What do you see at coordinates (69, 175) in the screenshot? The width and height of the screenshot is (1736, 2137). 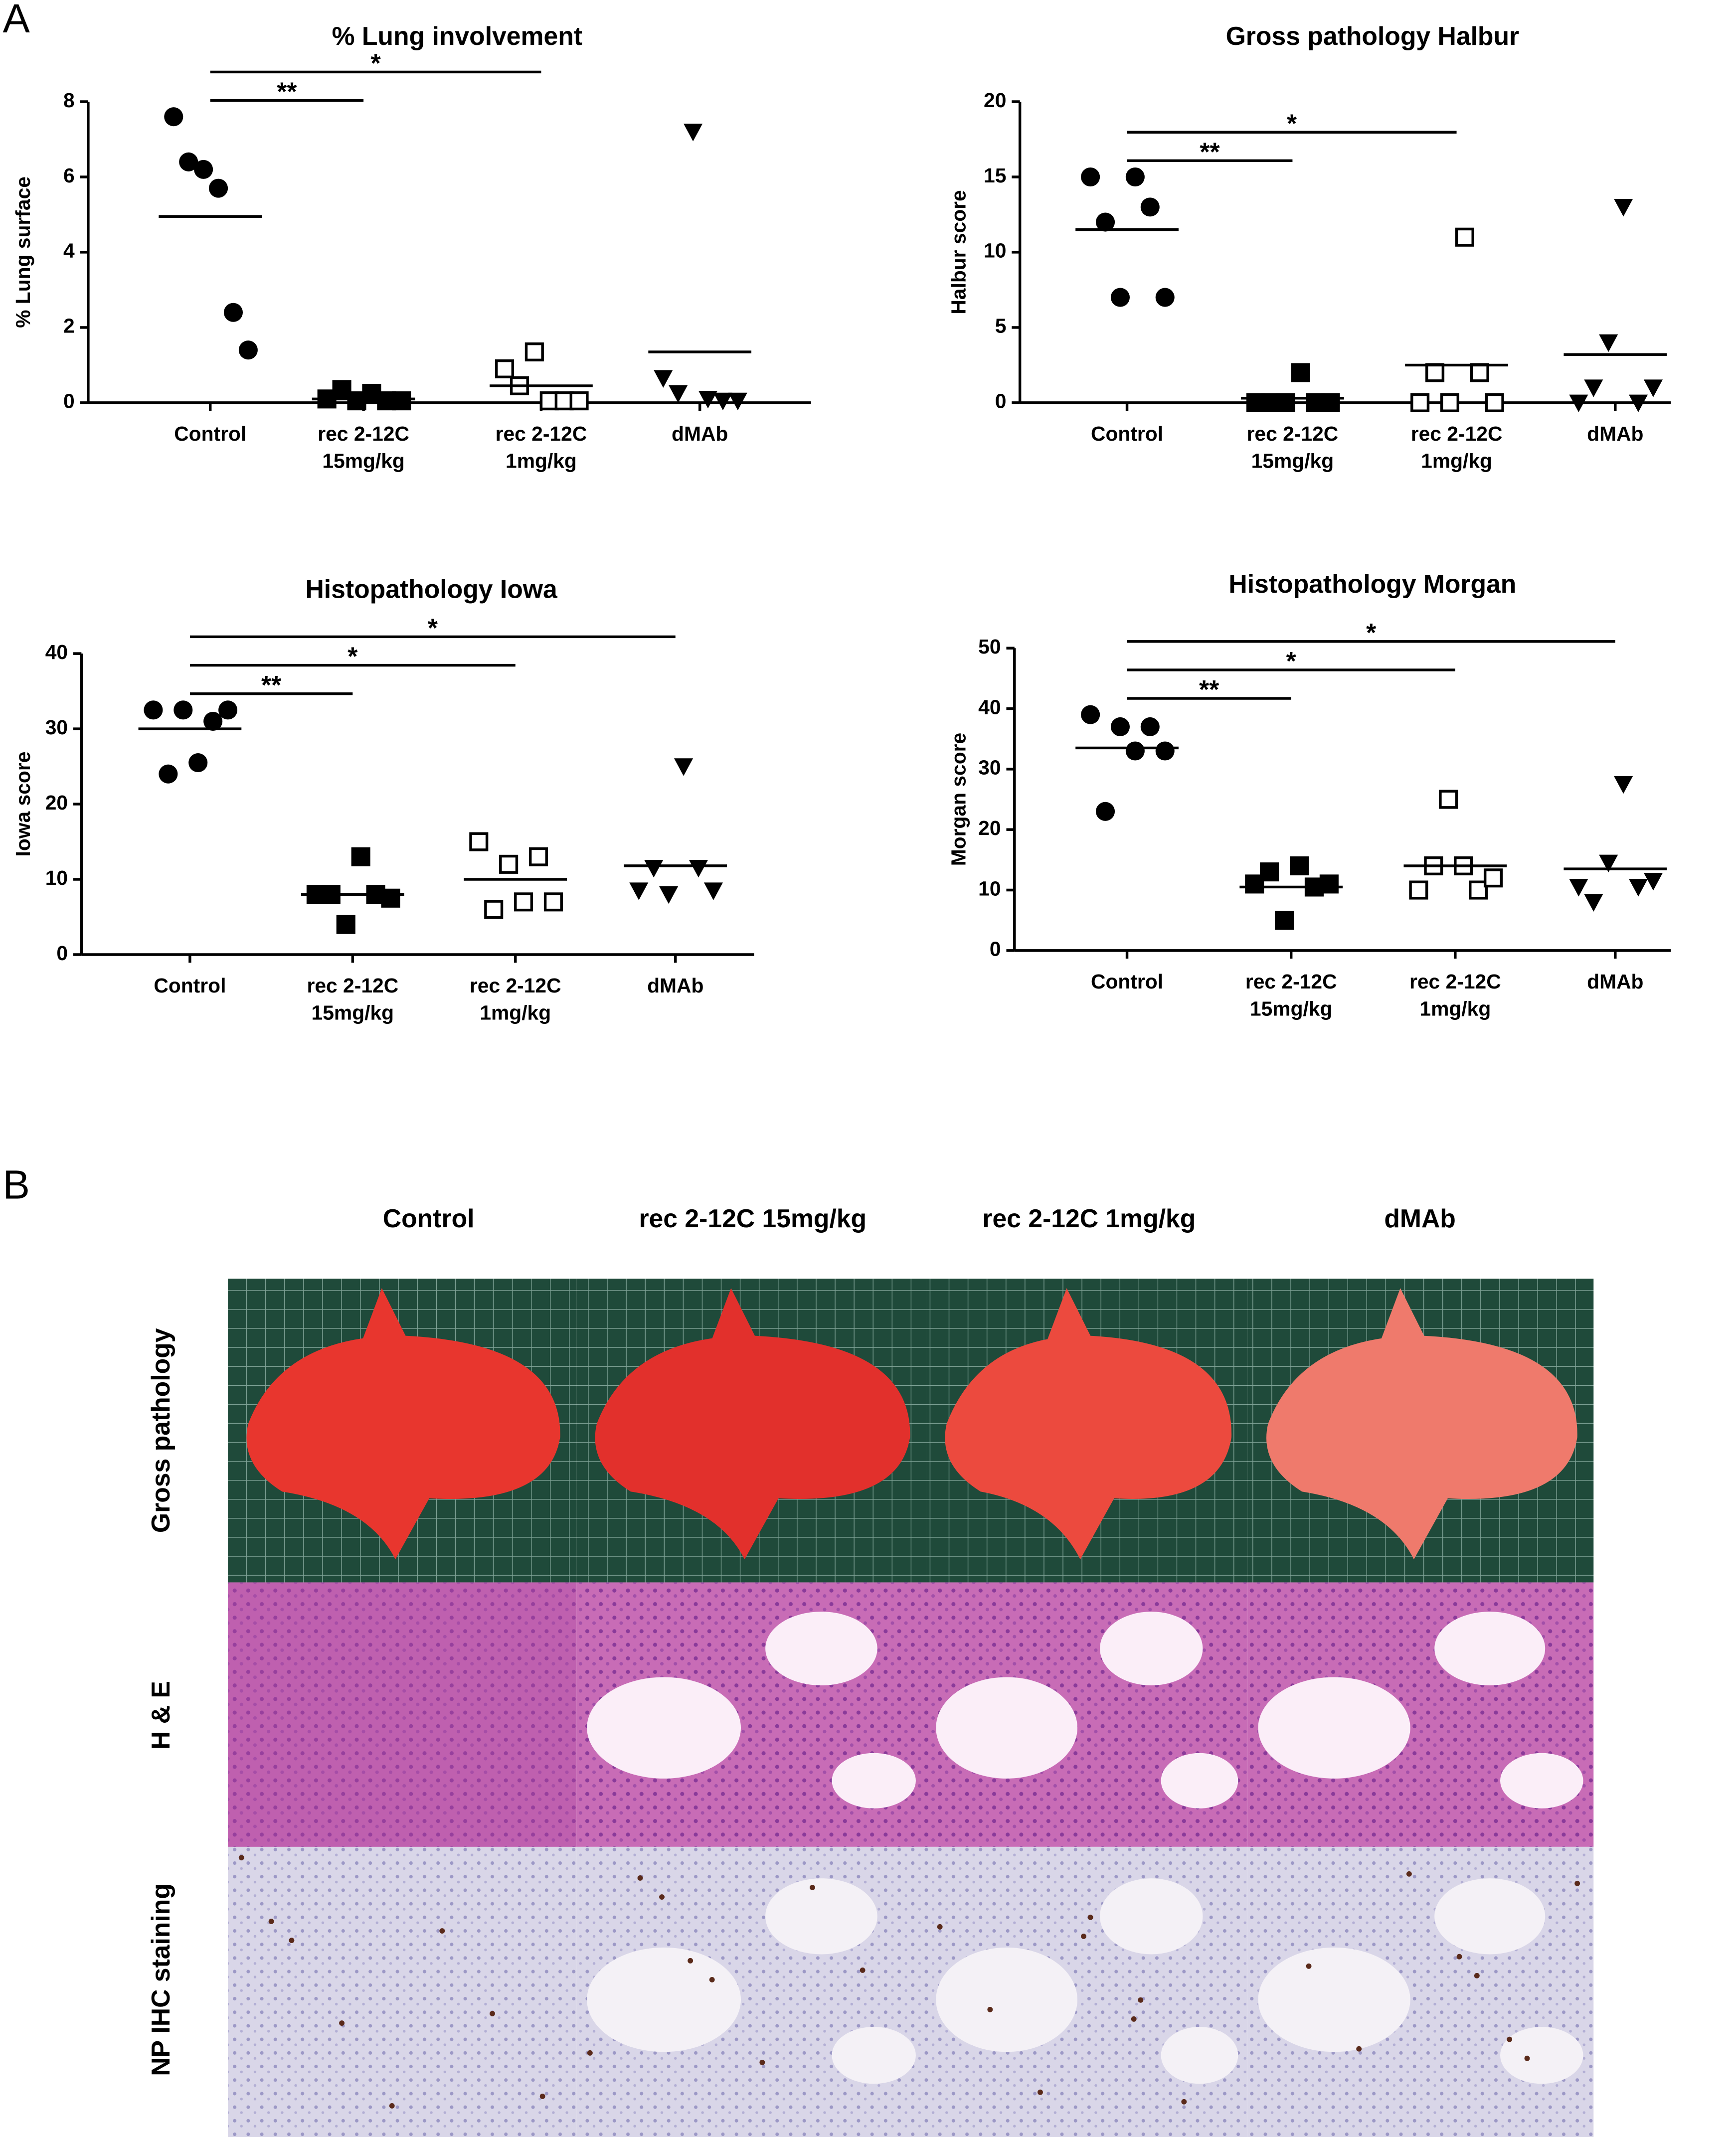 I see `y-tick-label: 6` at bounding box center [69, 175].